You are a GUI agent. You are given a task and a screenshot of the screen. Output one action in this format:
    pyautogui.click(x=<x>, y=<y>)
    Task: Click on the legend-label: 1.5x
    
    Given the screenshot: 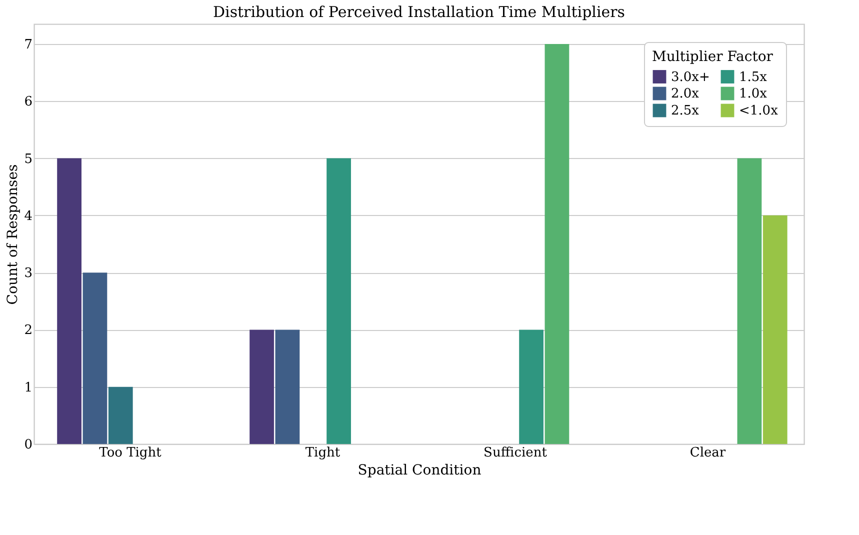 What is the action you would take?
    pyautogui.click(x=753, y=77)
    